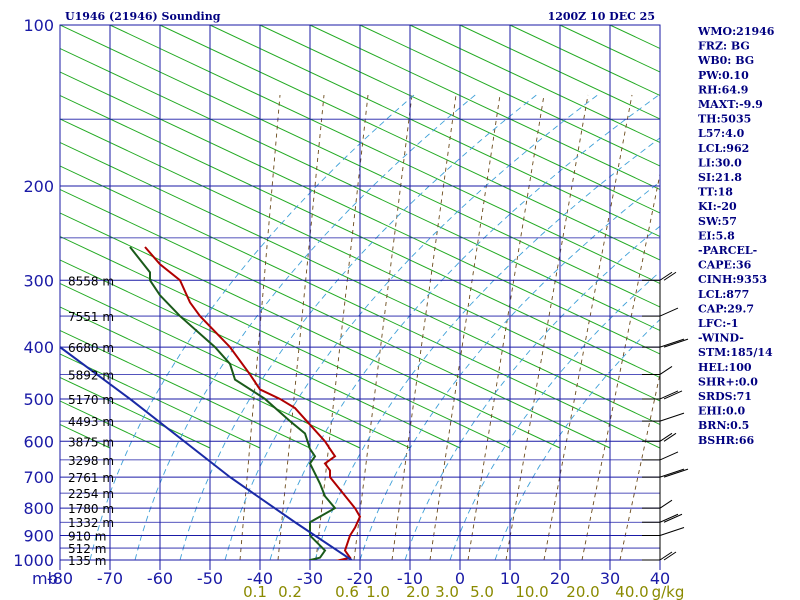 This screenshot has width=800, height=600. Describe the element at coordinates (38, 477) in the screenshot. I see `y-tick-label: 700` at that location.